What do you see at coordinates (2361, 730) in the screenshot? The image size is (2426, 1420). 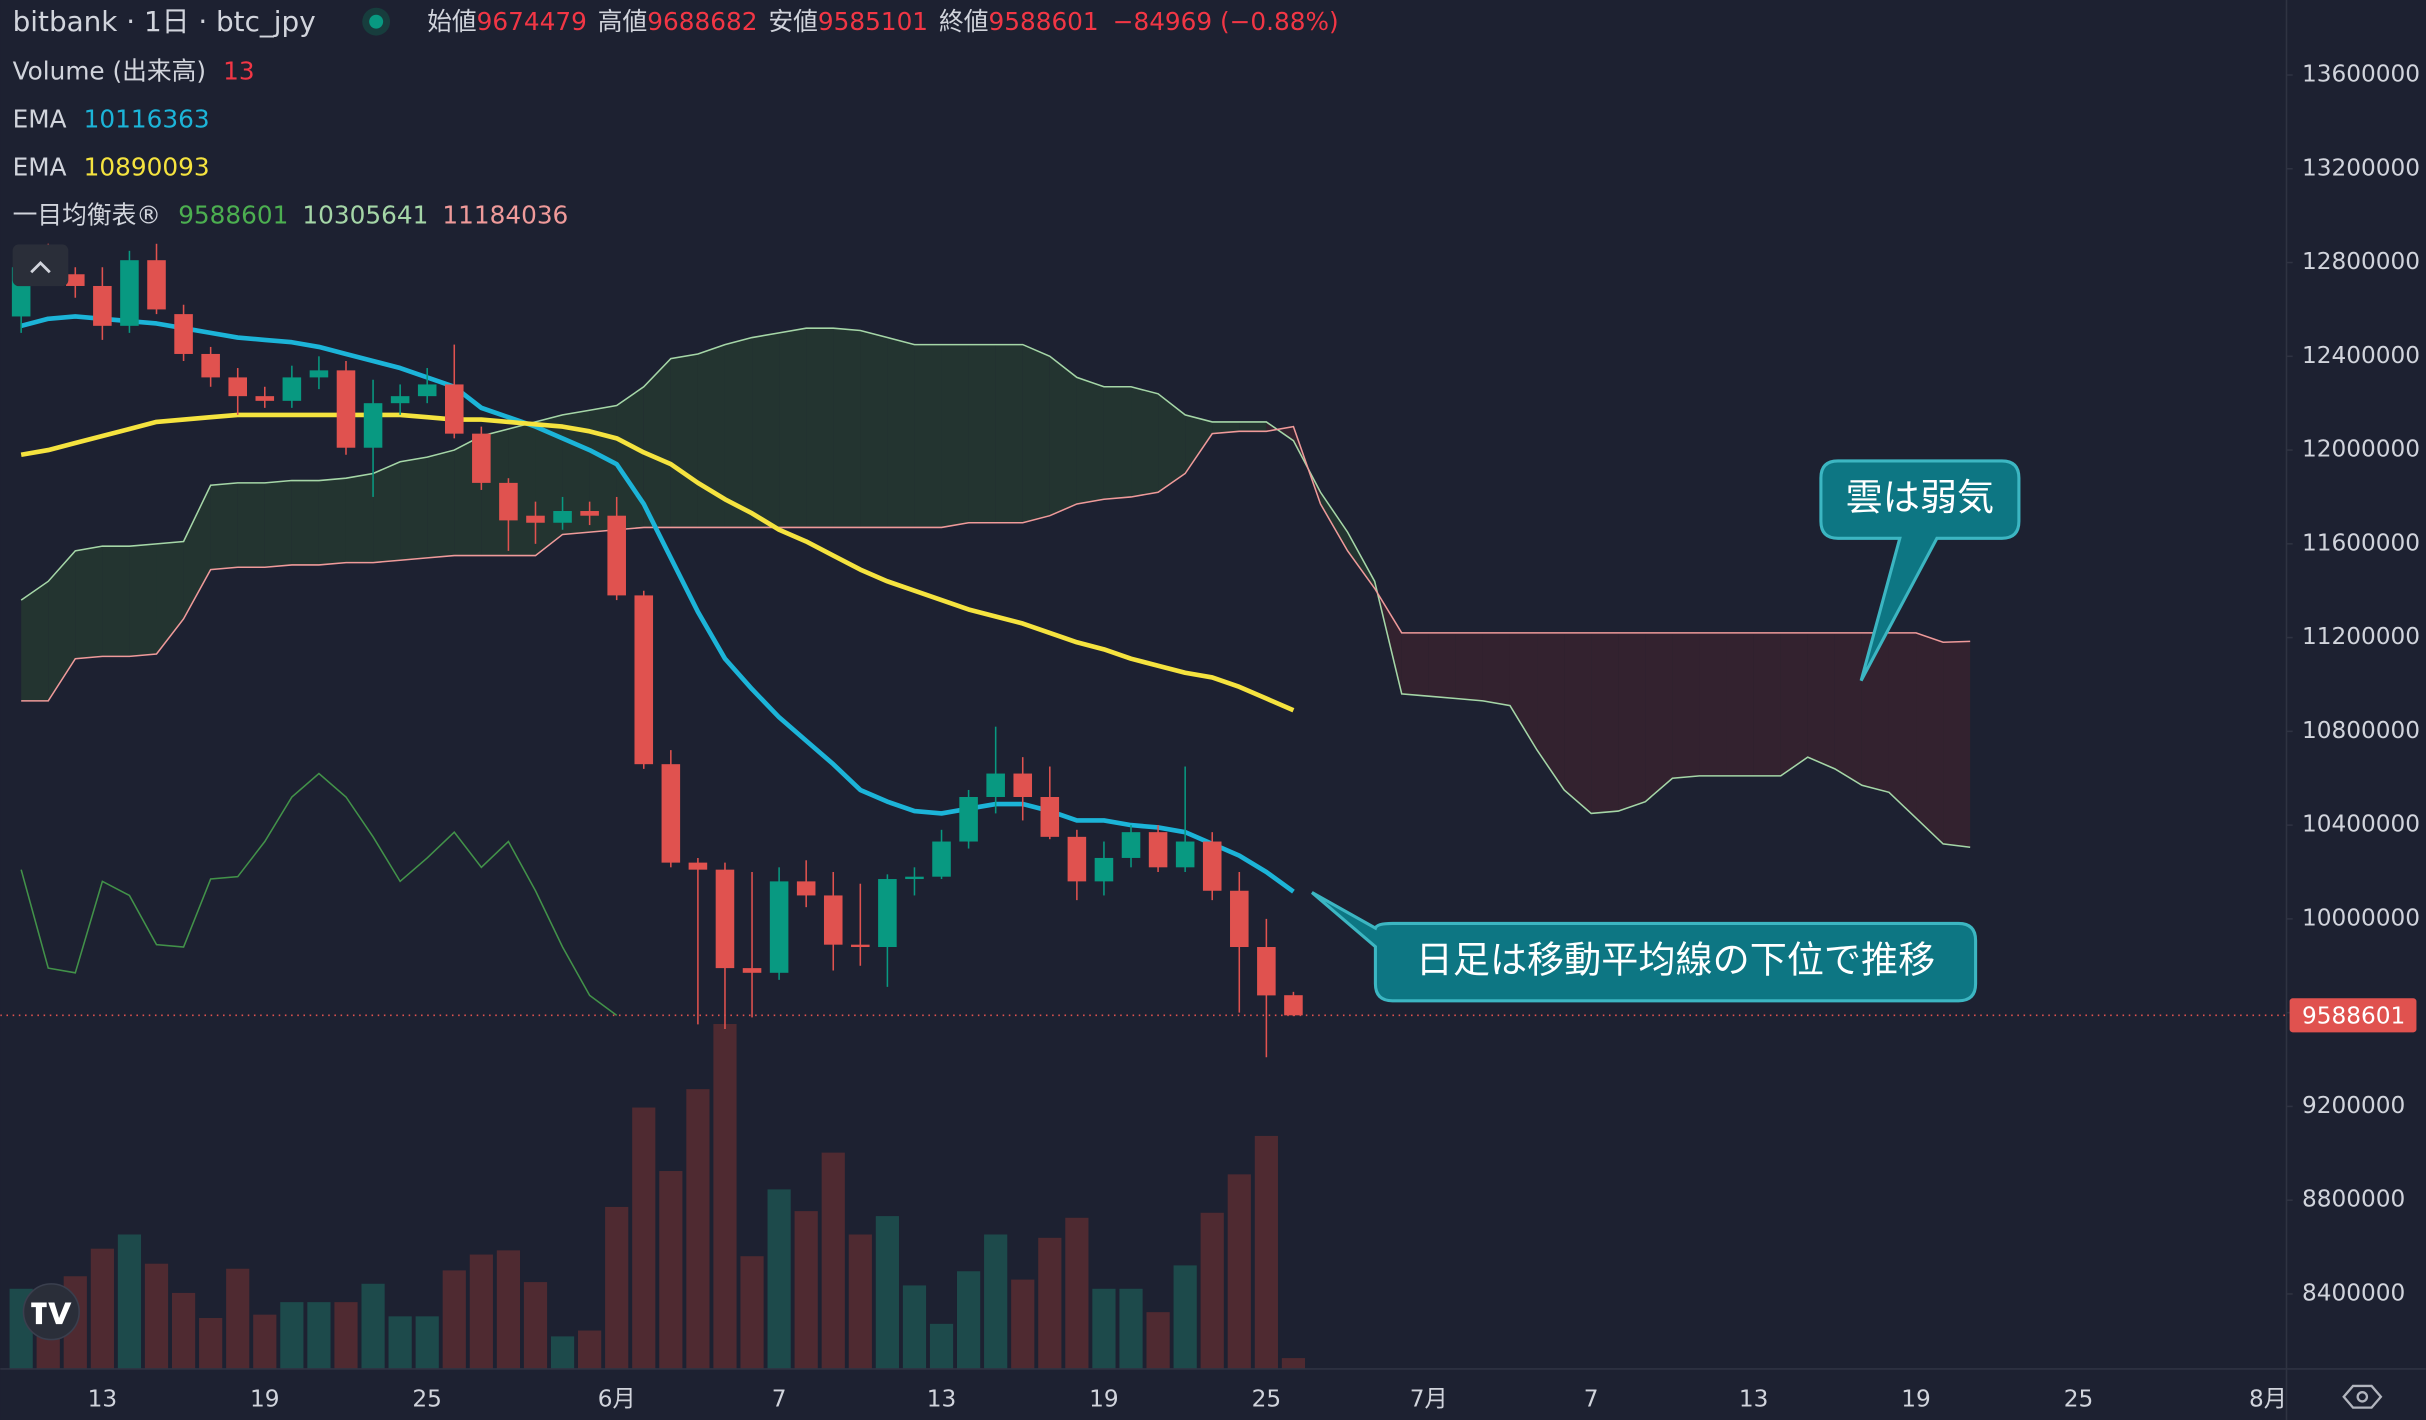 I see `y-tick-label: 10800000` at bounding box center [2361, 730].